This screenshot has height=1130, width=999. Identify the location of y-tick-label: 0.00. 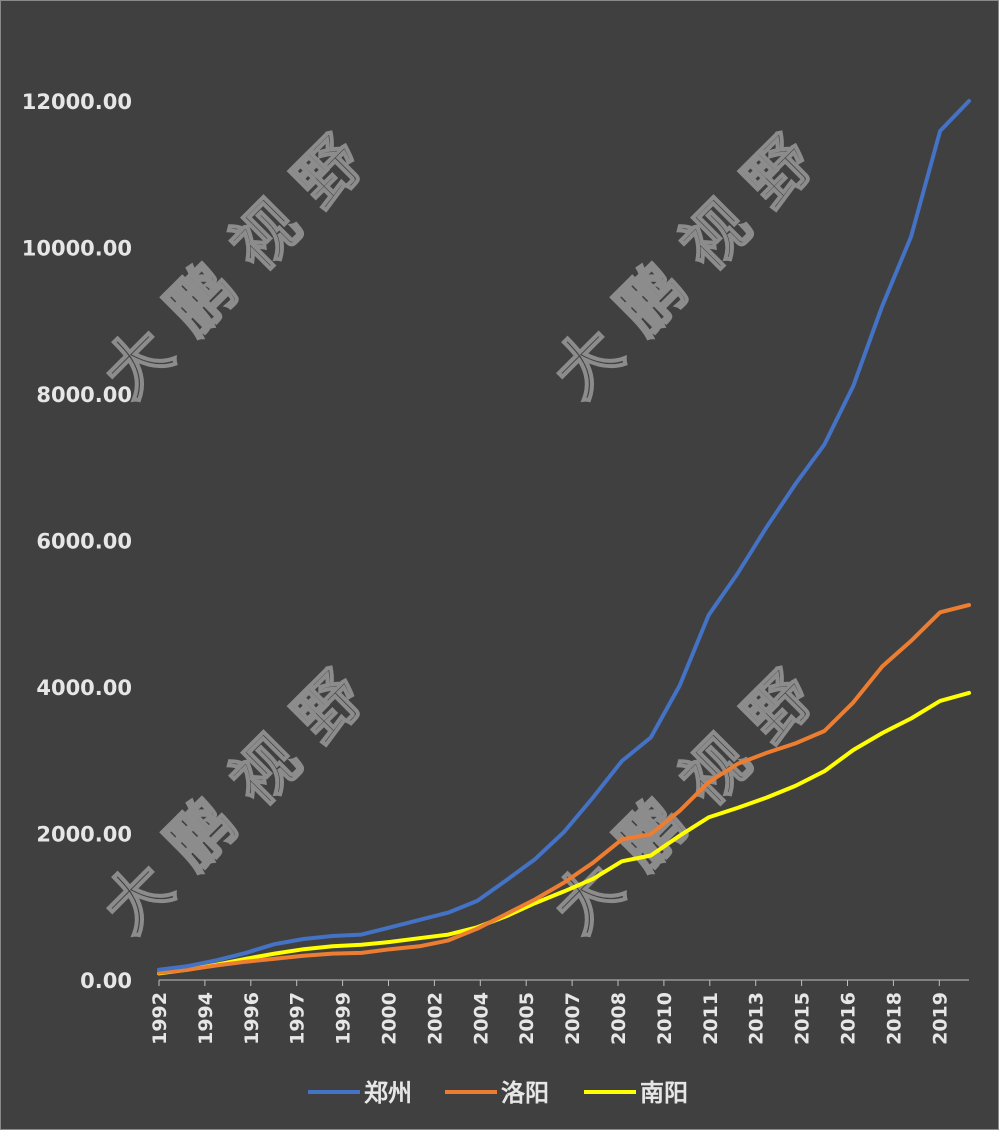
(106, 981).